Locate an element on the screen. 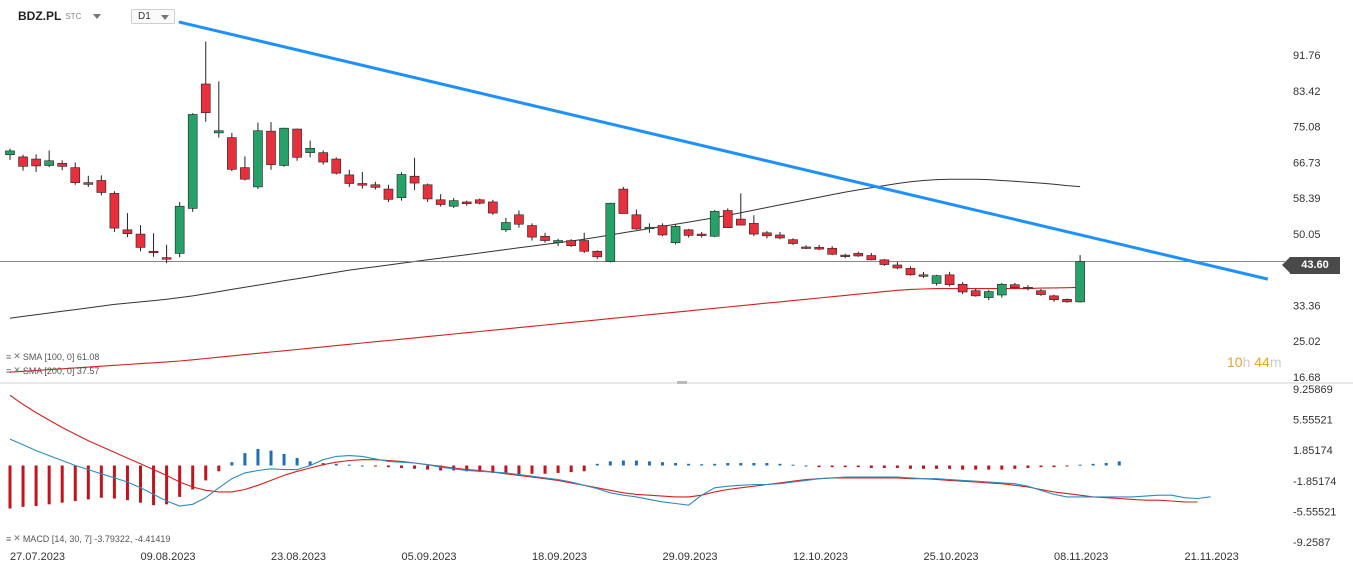  price-tick-label: 91.76 is located at coordinates (1307, 56).